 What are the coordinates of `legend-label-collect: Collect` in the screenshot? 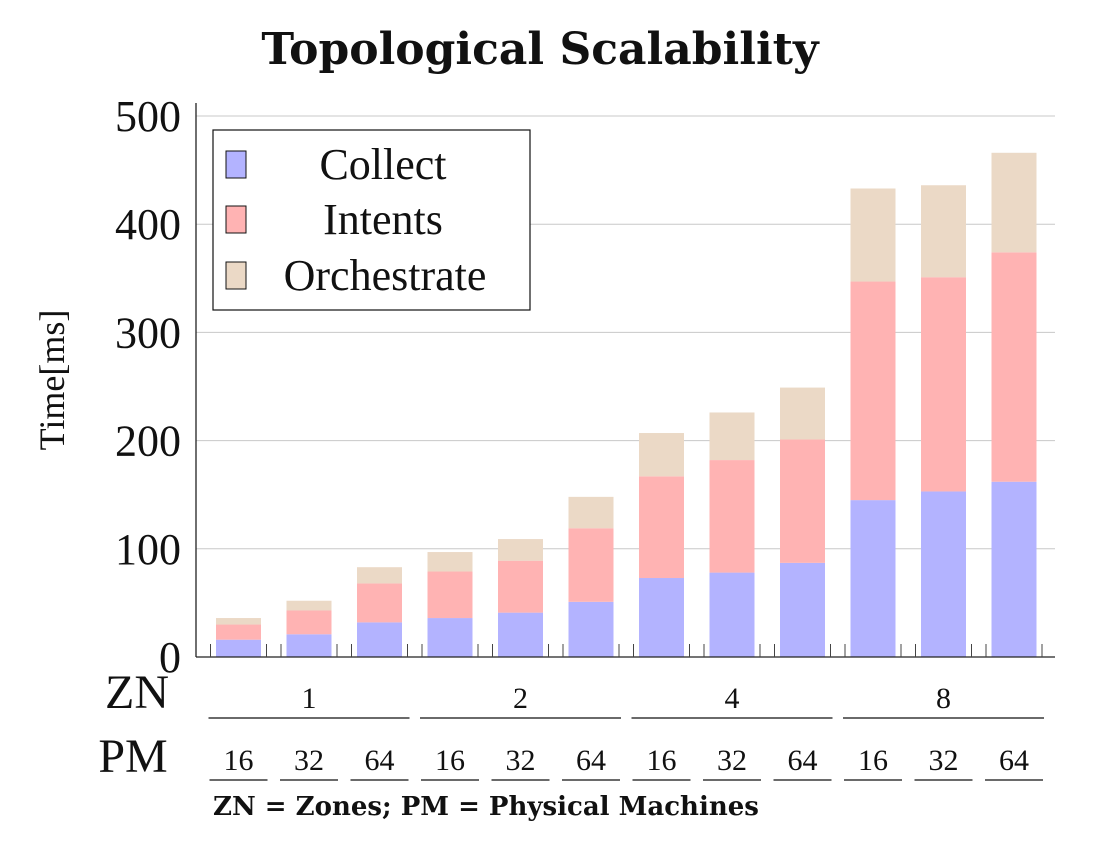 It's located at (382, 164).